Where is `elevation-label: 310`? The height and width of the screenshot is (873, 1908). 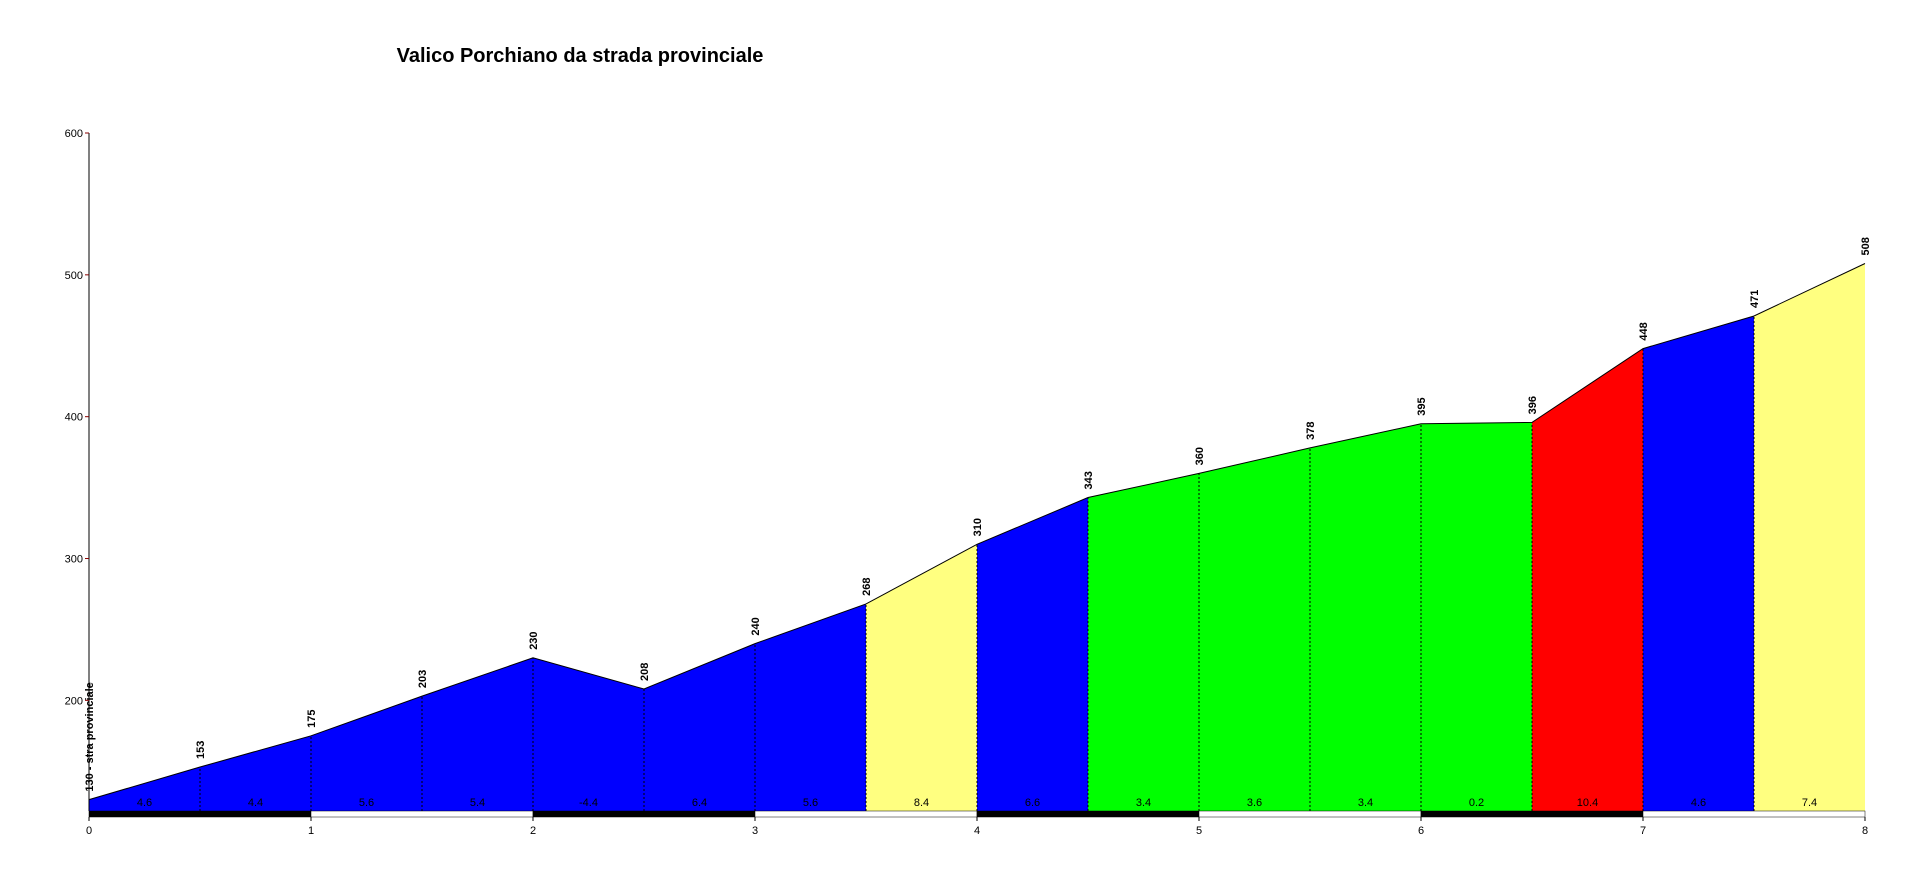
elevation-label: 310 is located at coordinates (978, 527).